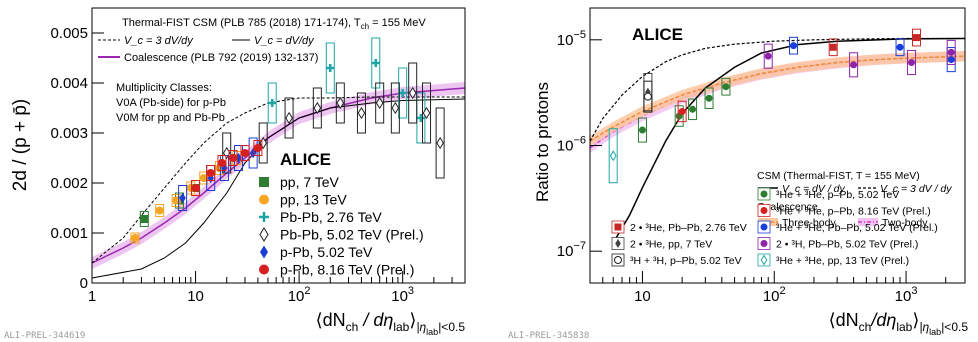 This screenshot has height=342, width=978. What do you see at coordinates (164, 88) in the screenshot?
I see `mult-line-1: Multiplicity Classes:` at bounding box center [164, 88].